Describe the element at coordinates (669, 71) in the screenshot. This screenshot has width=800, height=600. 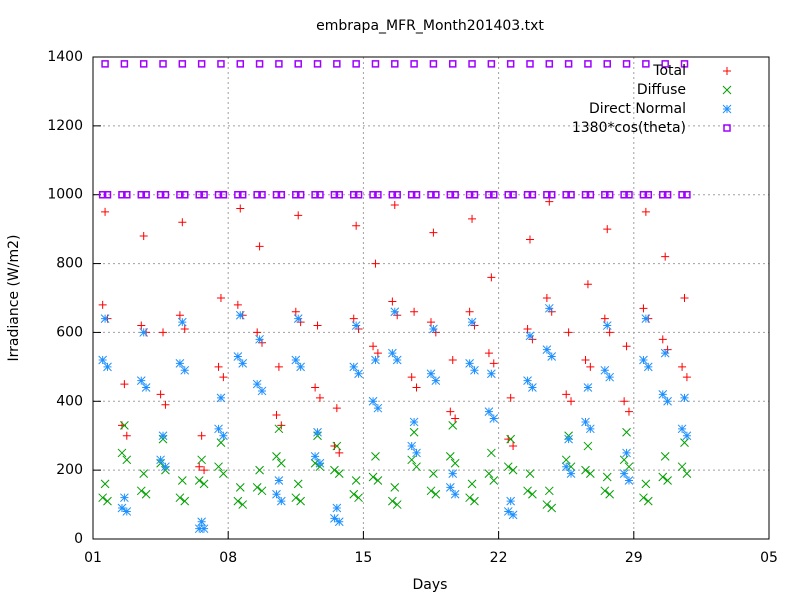
I see `legend-label: Total` at that location.